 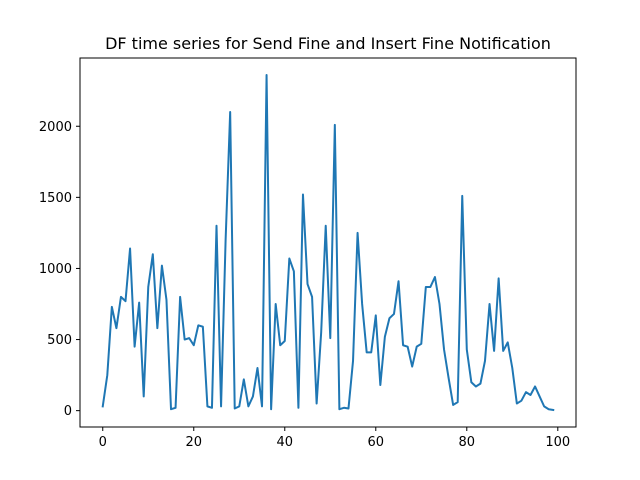 I want to click on x-tick-label: 80, so click(x=467, y=442).